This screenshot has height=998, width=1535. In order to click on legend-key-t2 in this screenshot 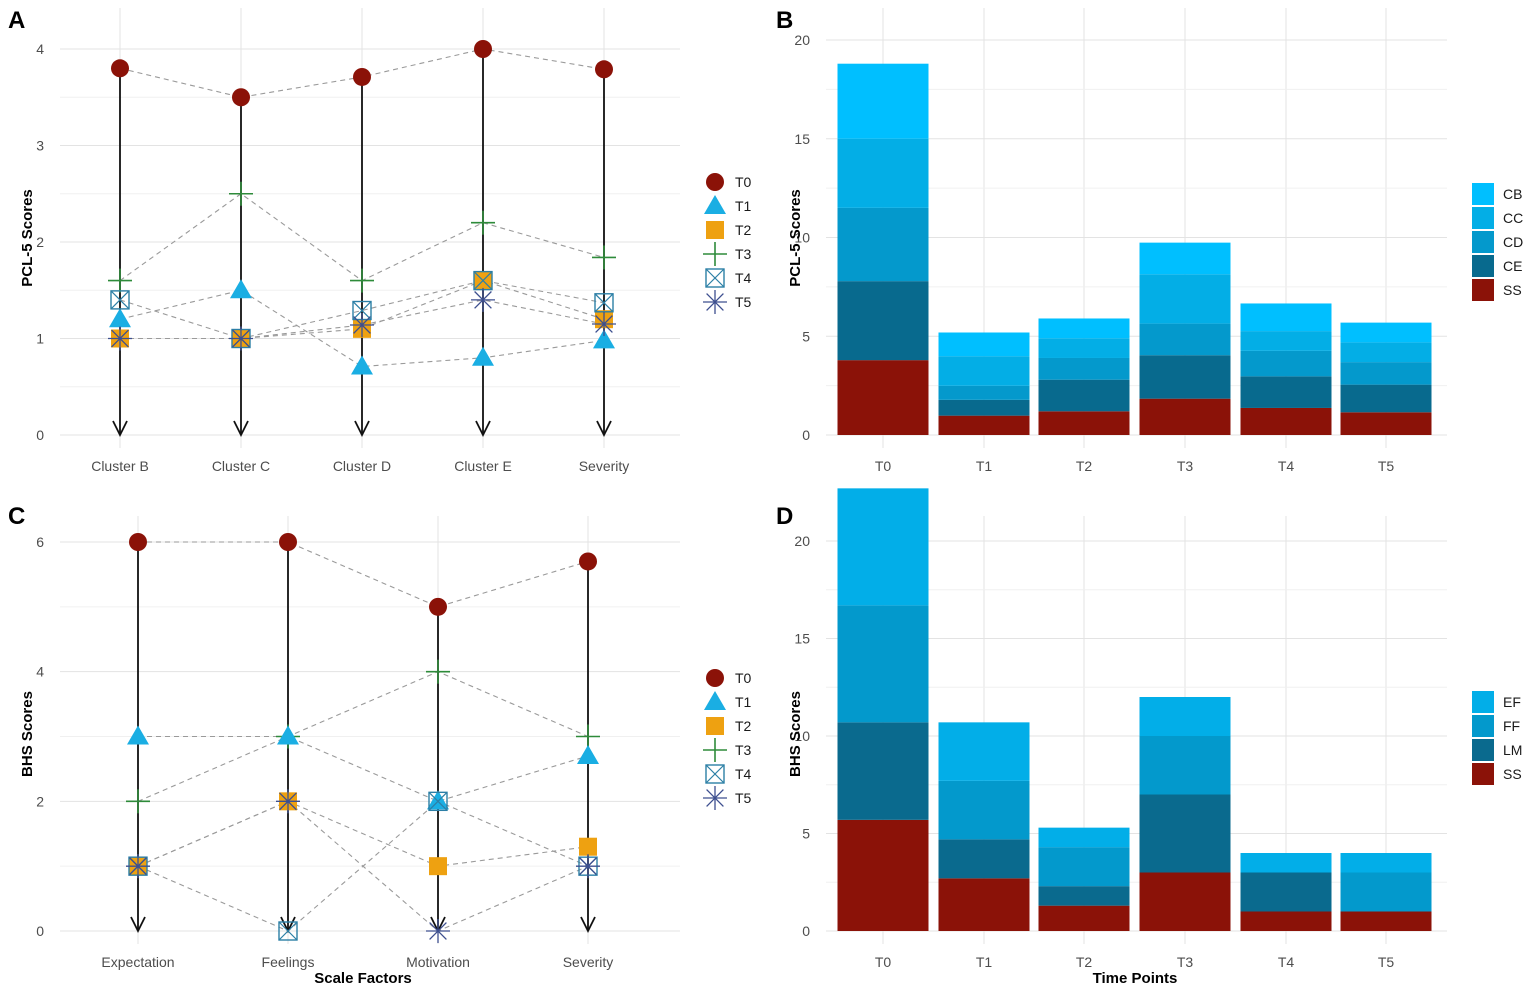, I will do `click(715, 726)`.